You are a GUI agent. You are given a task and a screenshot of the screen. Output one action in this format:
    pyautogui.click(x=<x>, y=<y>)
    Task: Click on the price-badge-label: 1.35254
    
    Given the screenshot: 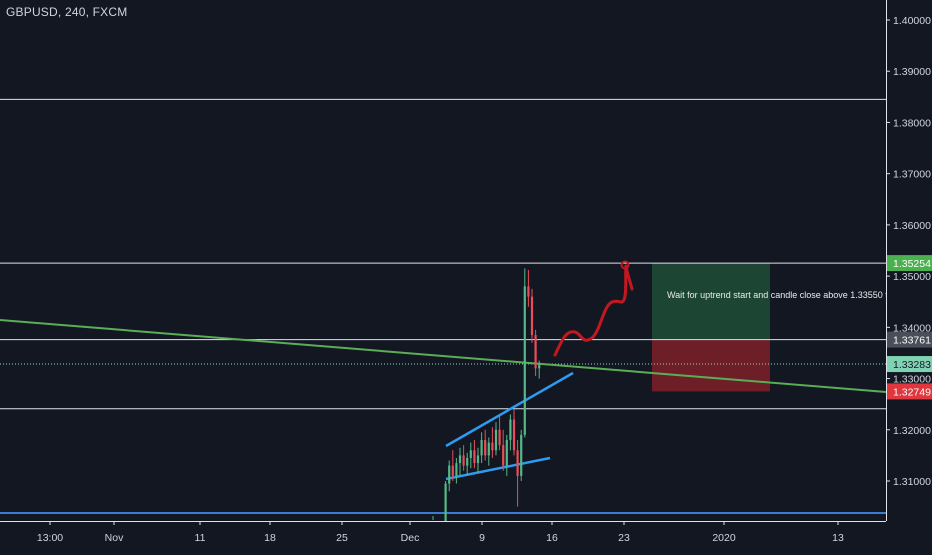 What is the action you would take?
    pyautogui.click(x=912, y=264)
    